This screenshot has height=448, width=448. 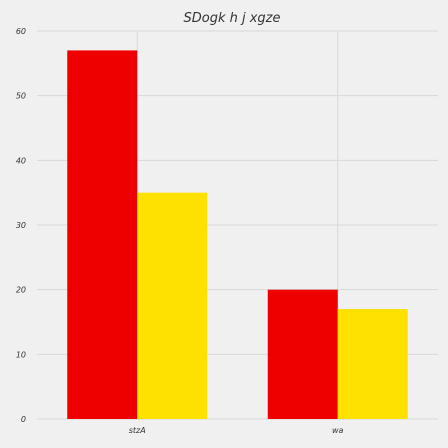 I want to click on x-tick-label: wa, so click(x=338, y=430).